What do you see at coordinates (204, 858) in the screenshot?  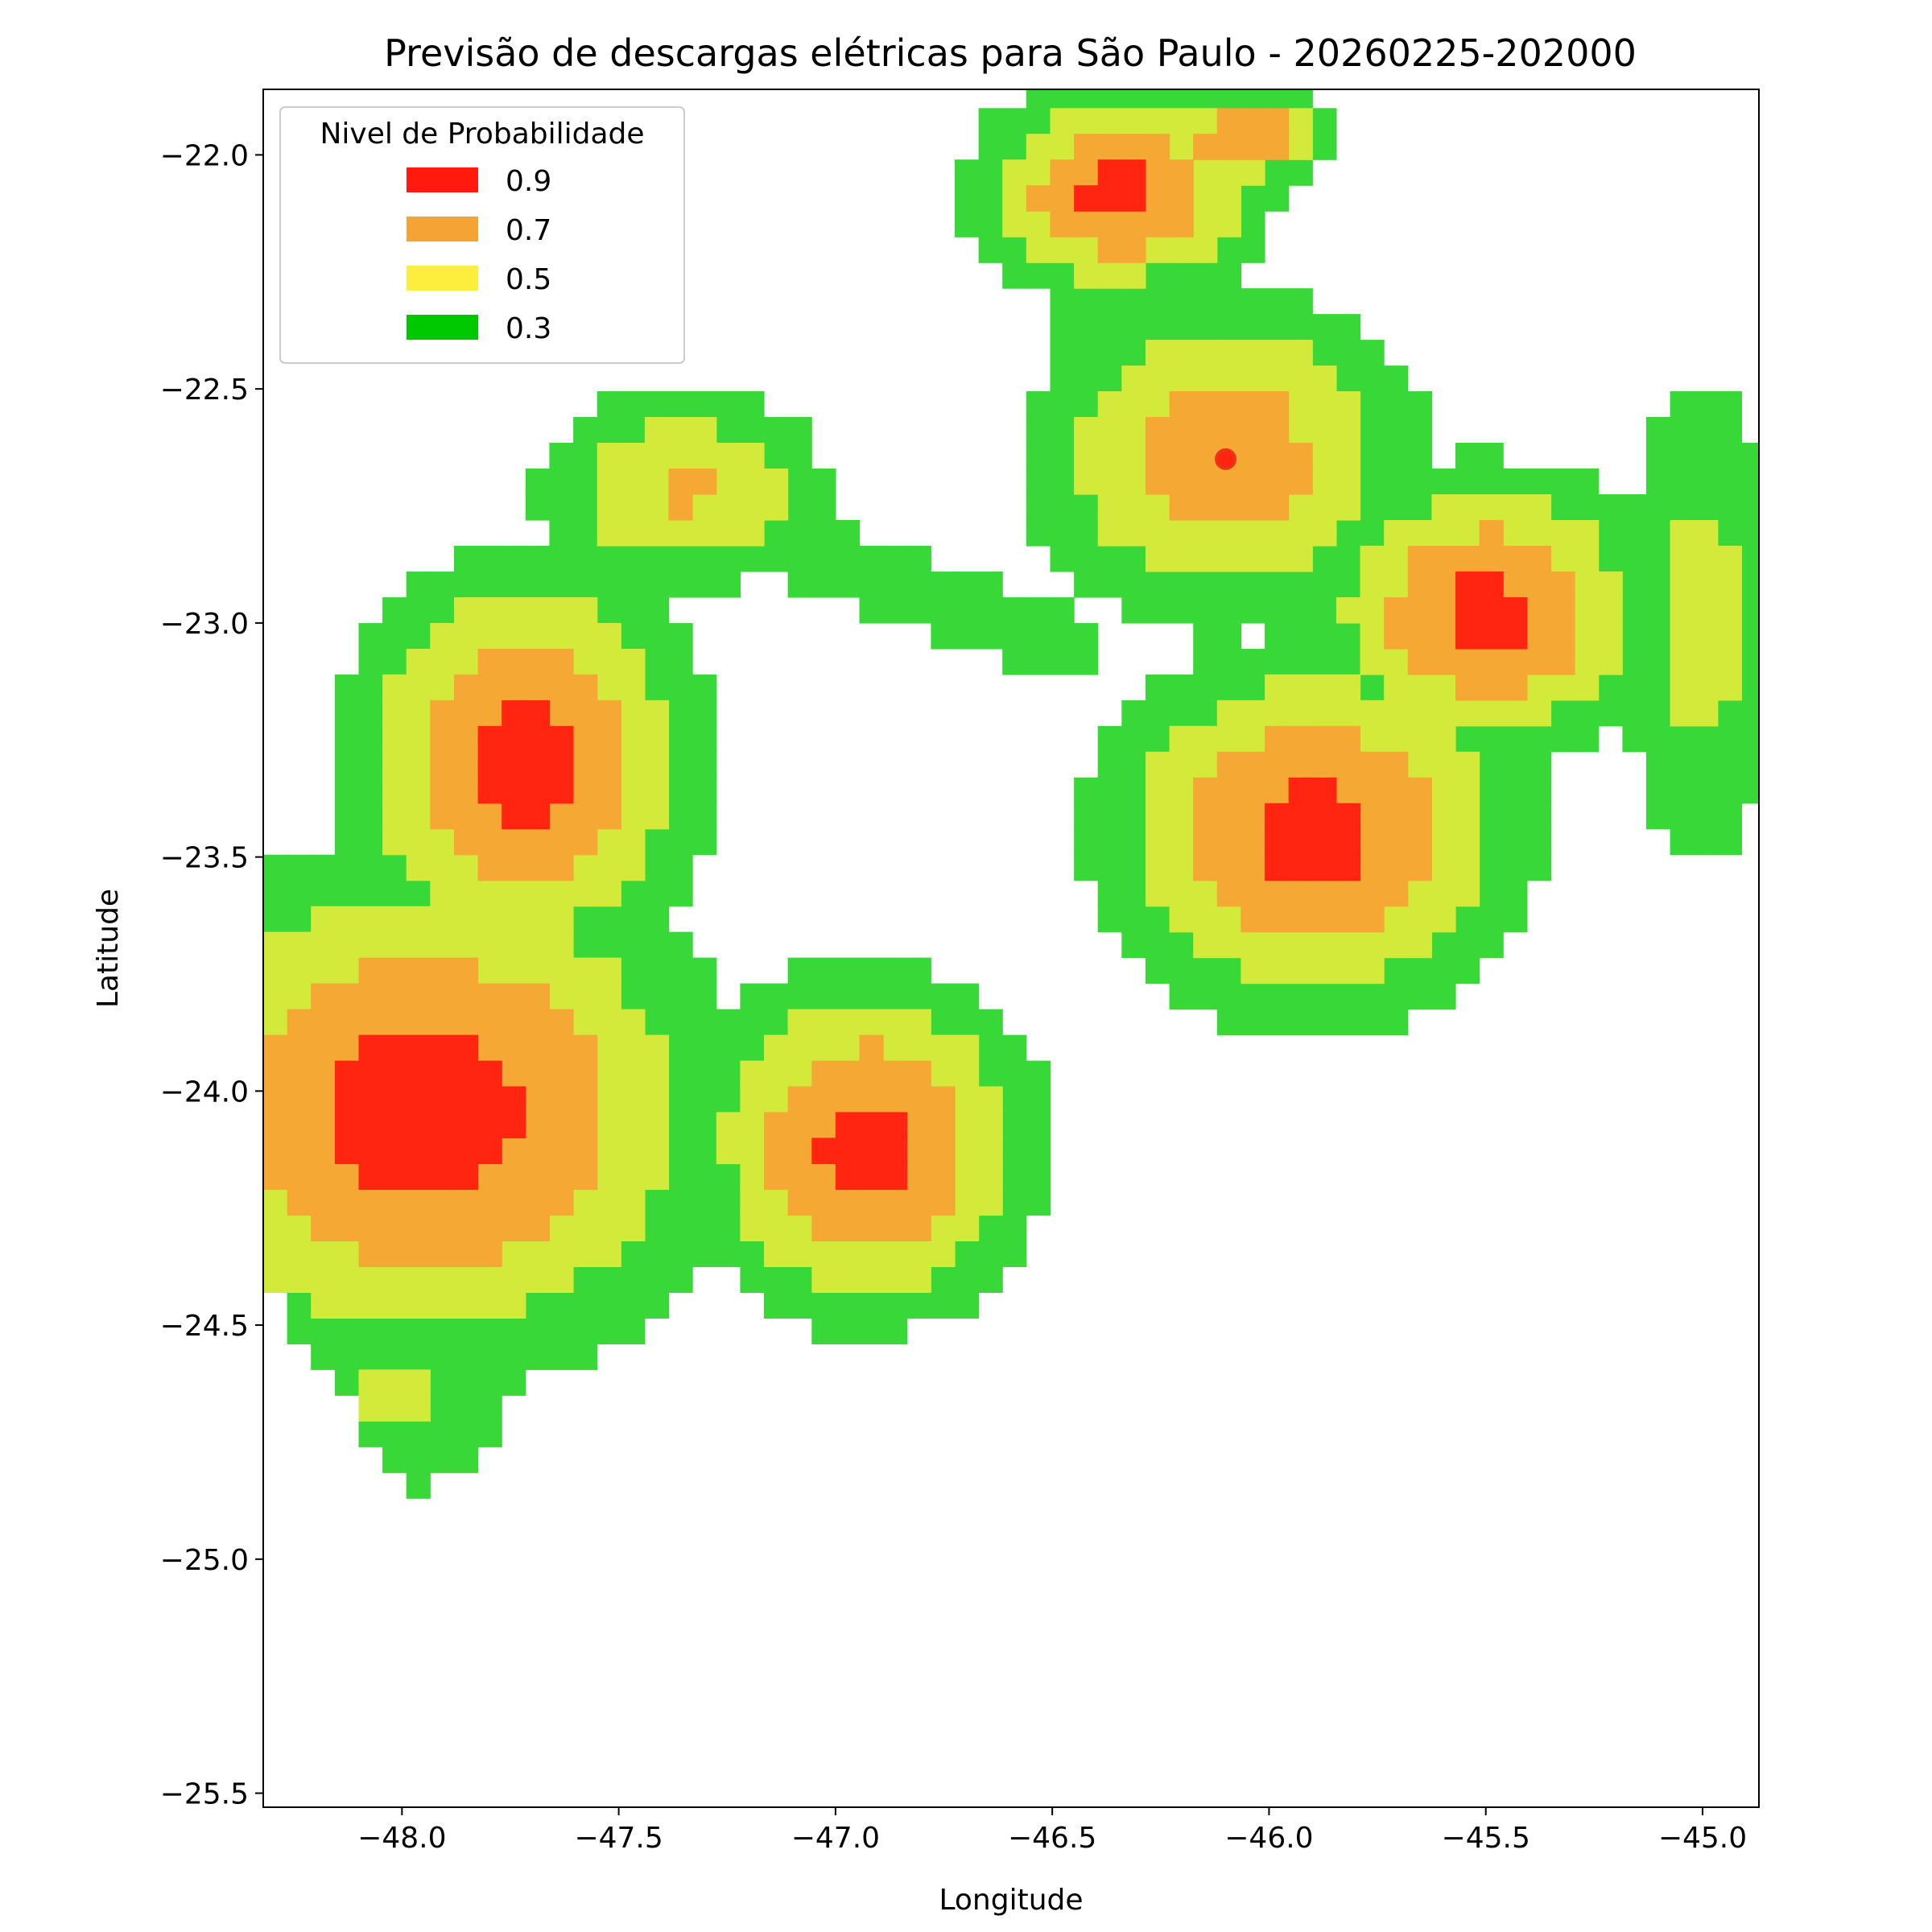 I see `y-tick-label: −23.5` at bounding box center [204, 858].